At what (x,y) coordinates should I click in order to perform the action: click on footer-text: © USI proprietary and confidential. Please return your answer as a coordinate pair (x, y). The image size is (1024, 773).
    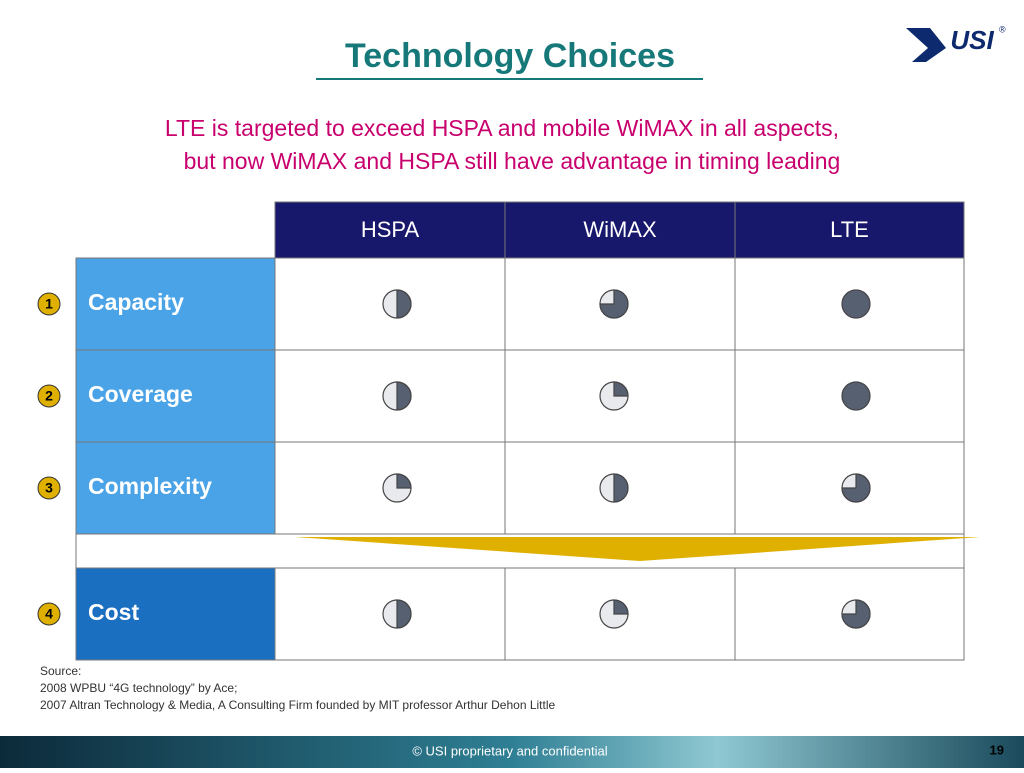
    Looking at the image, I should click on (509, 750).